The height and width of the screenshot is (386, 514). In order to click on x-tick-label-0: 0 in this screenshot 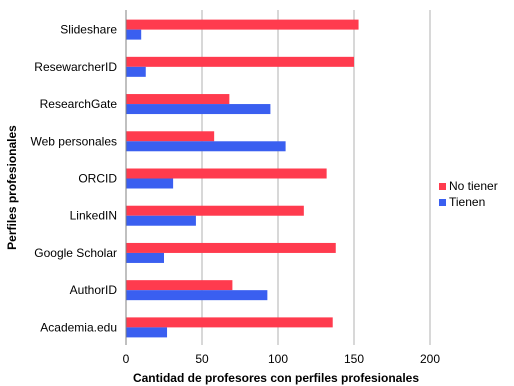, I will do `click(126, 359)`.